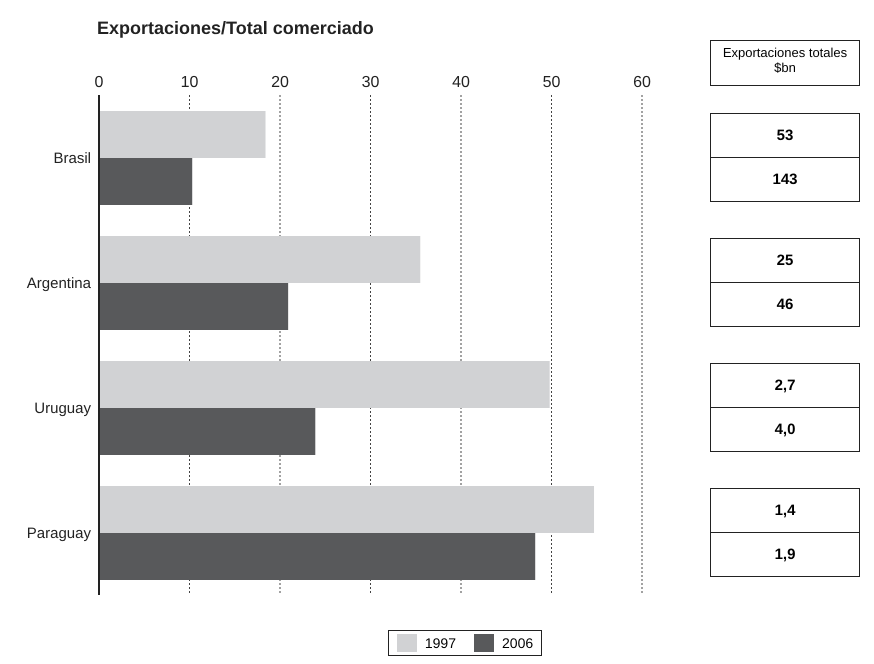 The image size is (874, 664). I want to click on x-tick-label: 50, so click(551, 82).